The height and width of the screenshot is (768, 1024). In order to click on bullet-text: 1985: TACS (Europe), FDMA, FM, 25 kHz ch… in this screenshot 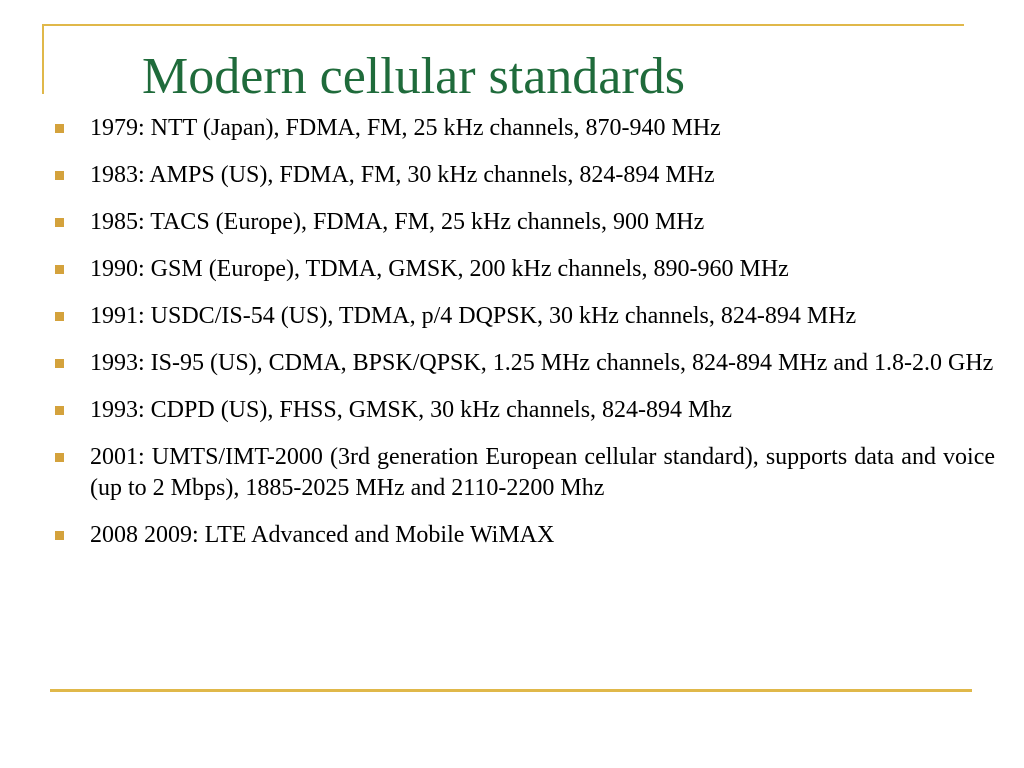, I will do `click(397, 222)`.